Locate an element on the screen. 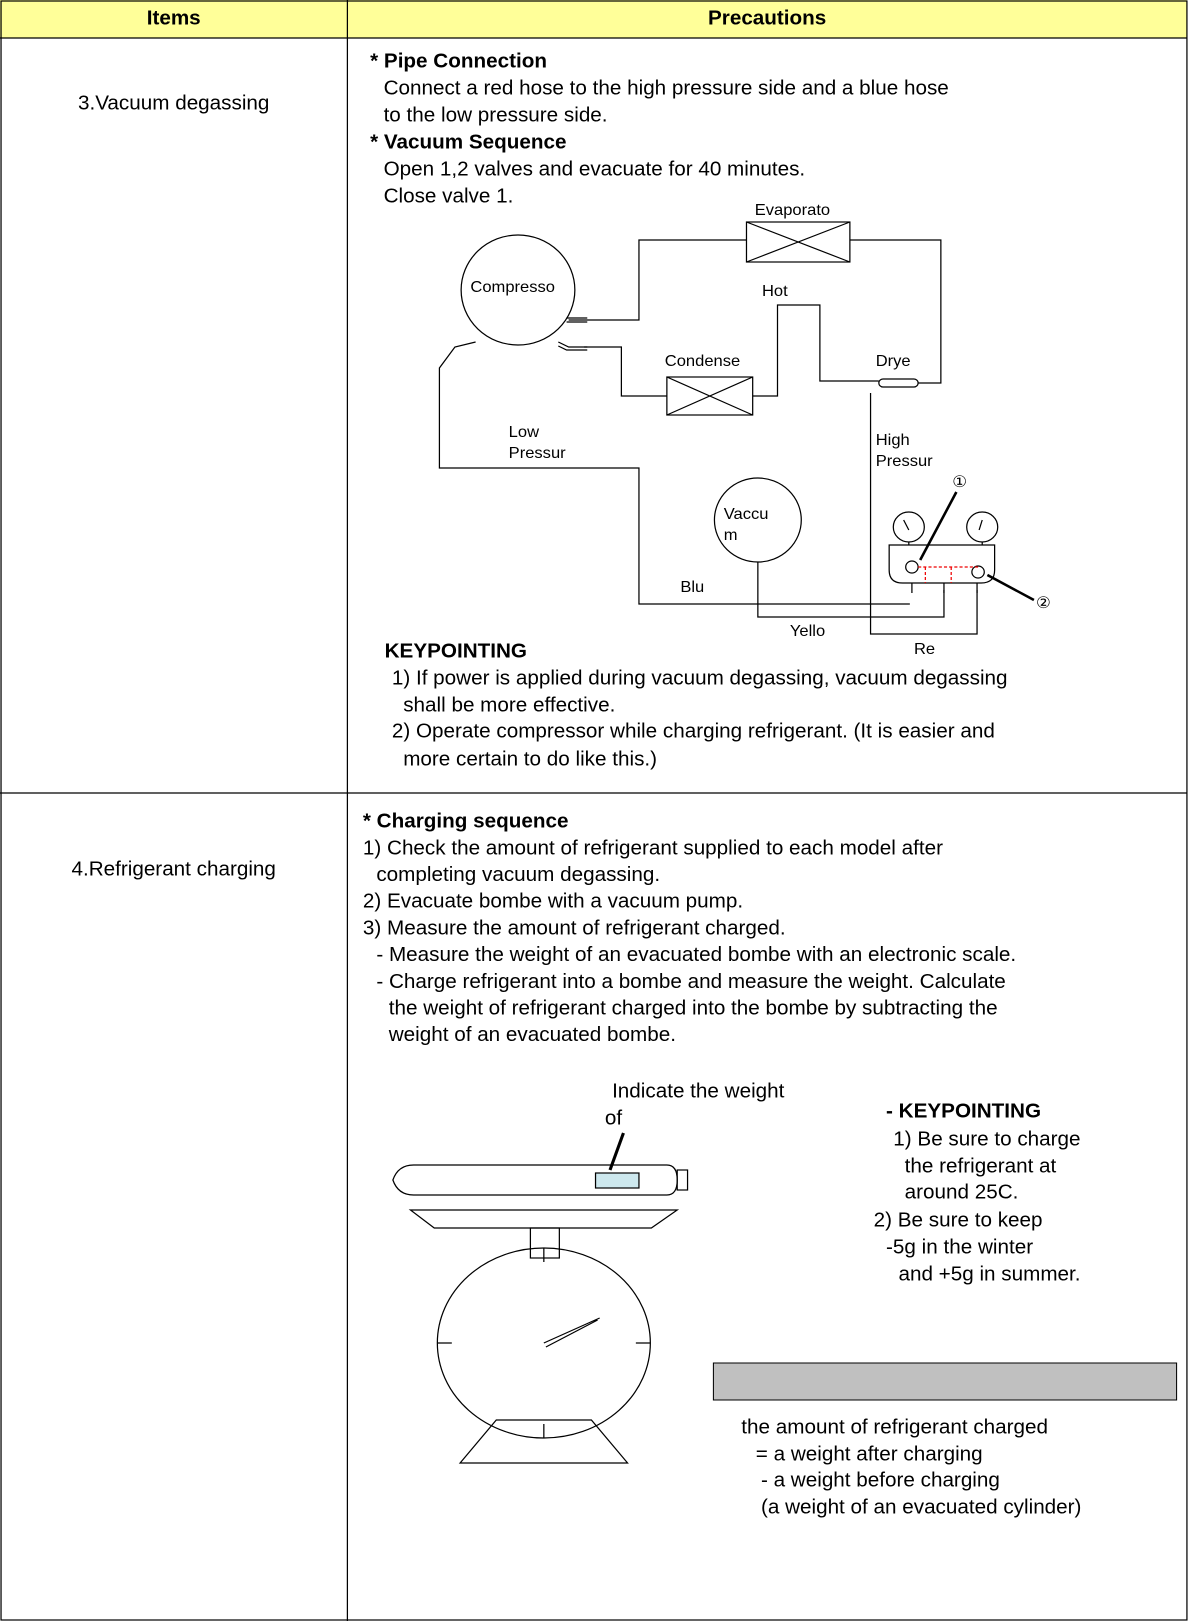 The image size is (1189, 1621). header-bg is located at coordinates (593, 19).